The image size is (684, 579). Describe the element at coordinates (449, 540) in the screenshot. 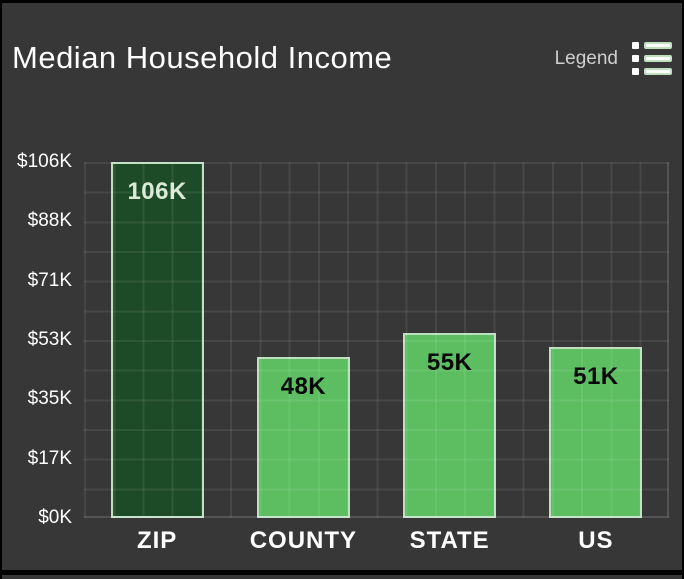

I see `x-axis-label-state: STATE` at that location.